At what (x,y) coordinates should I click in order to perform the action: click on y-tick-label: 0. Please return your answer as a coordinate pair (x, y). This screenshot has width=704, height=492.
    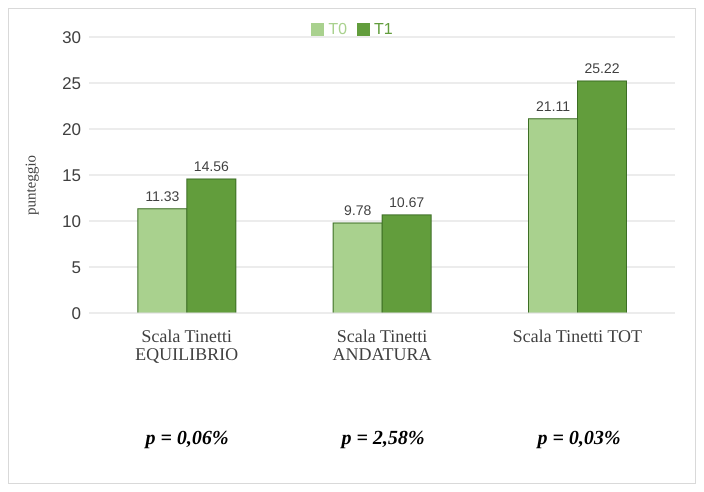
    Looking at the image, I should click on (76, 314).